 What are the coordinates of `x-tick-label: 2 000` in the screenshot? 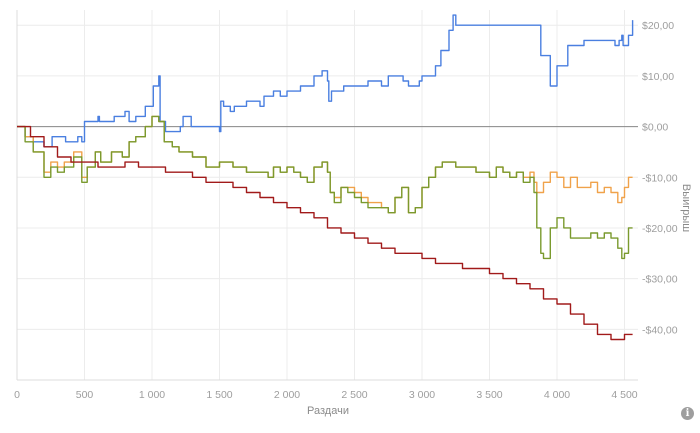 It's located at (287, 395).